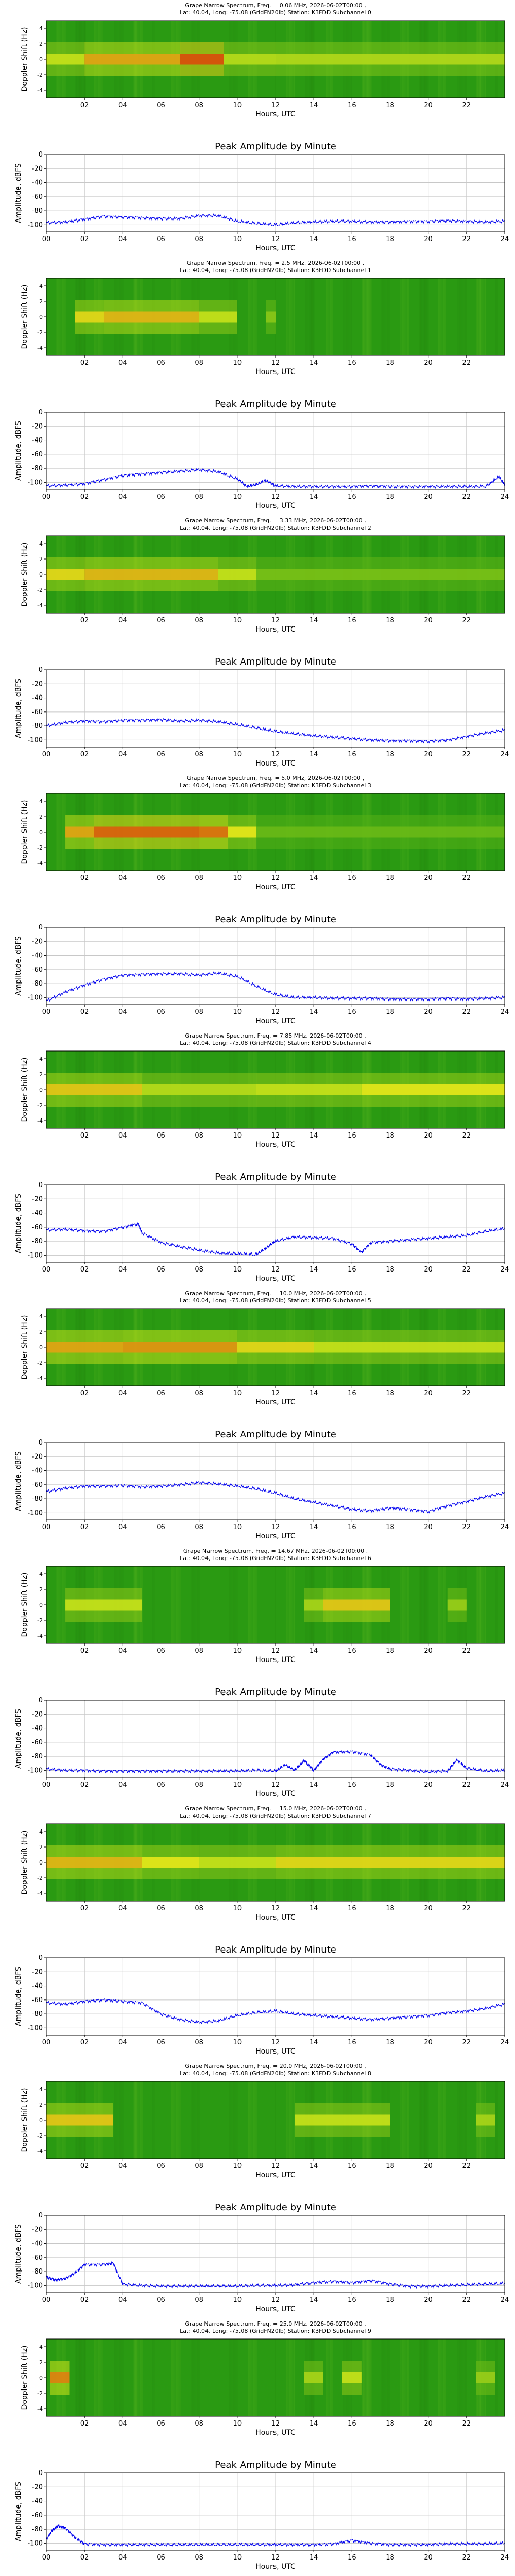 Image resolution: width=515 pixels, height=2576 pixels. What do you see at coordinates (275, 1239) in the screenshot?
I see `amplitude-series-line` at bounding box center [275, 1239].